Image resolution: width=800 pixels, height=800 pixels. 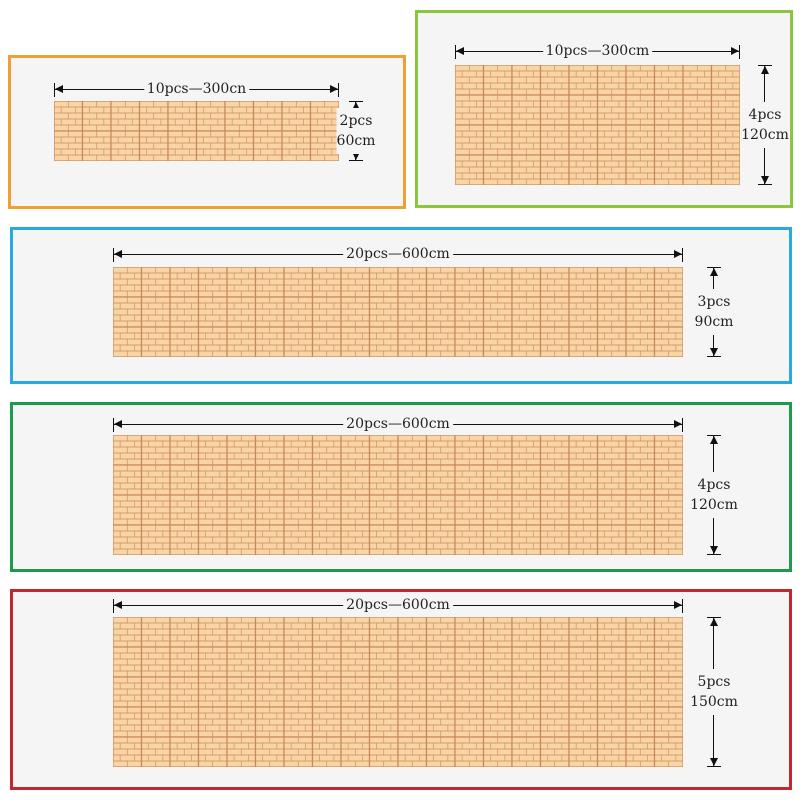 I want to click on height-count-label: 3pcs, so click(x=714, y=302).